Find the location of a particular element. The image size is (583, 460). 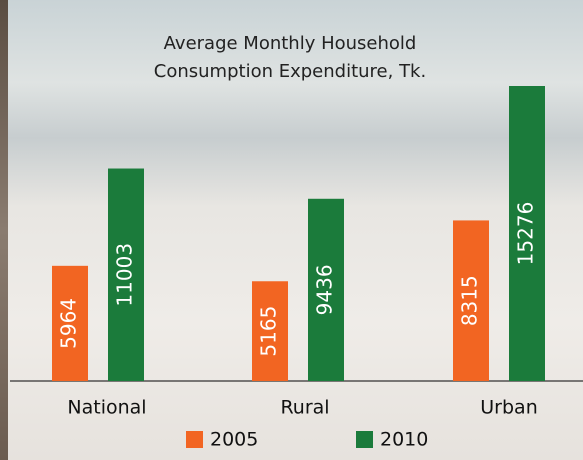

value-label: 5165 is located at coordinates (269, 331).